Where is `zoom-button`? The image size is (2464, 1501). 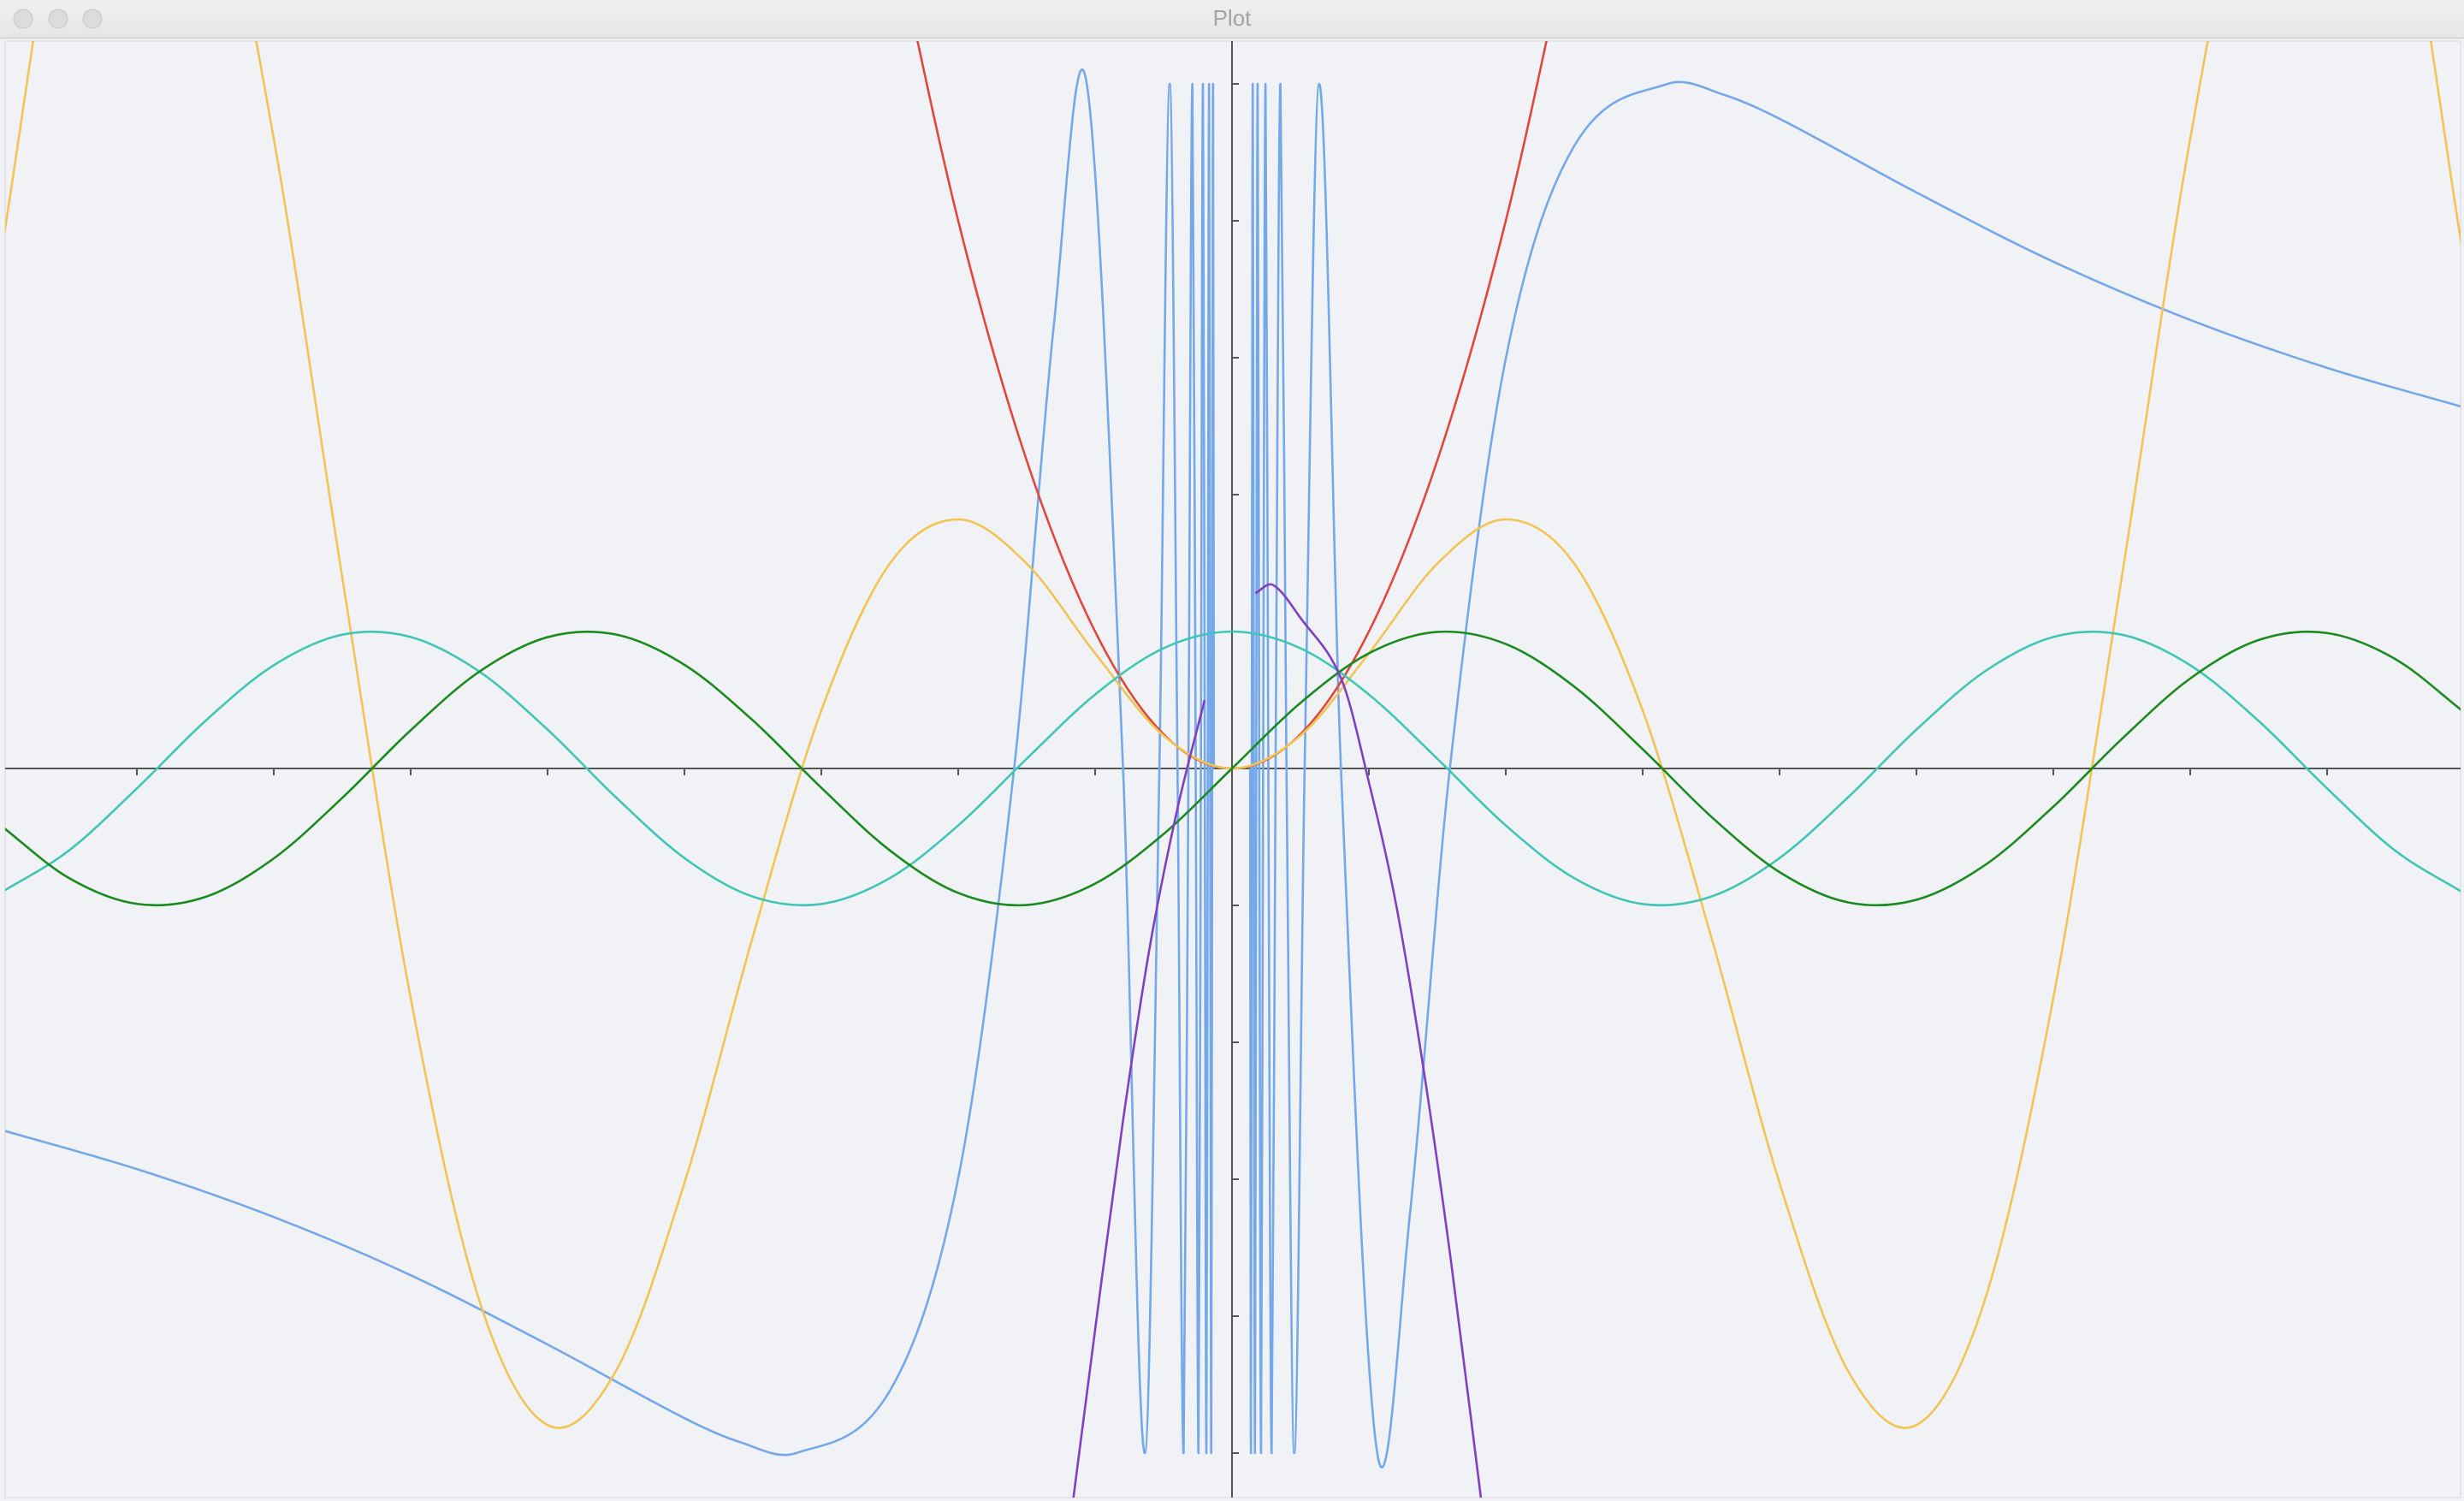 zoom-button is located at coordinates (92, 19).